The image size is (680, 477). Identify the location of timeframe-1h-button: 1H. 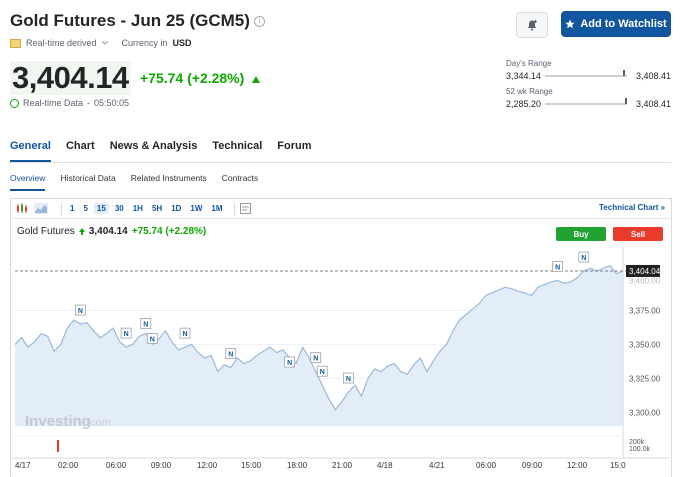
(137, 208).